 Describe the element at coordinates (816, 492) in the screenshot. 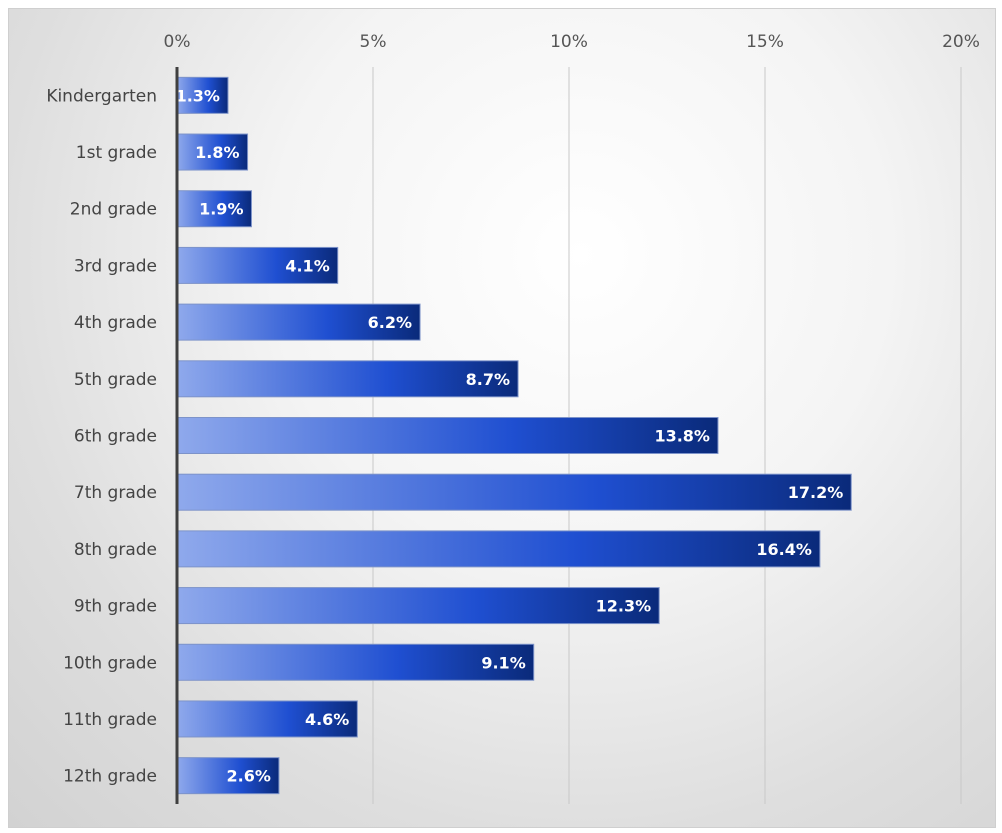

I see `data-label: 17.2%` at that location.